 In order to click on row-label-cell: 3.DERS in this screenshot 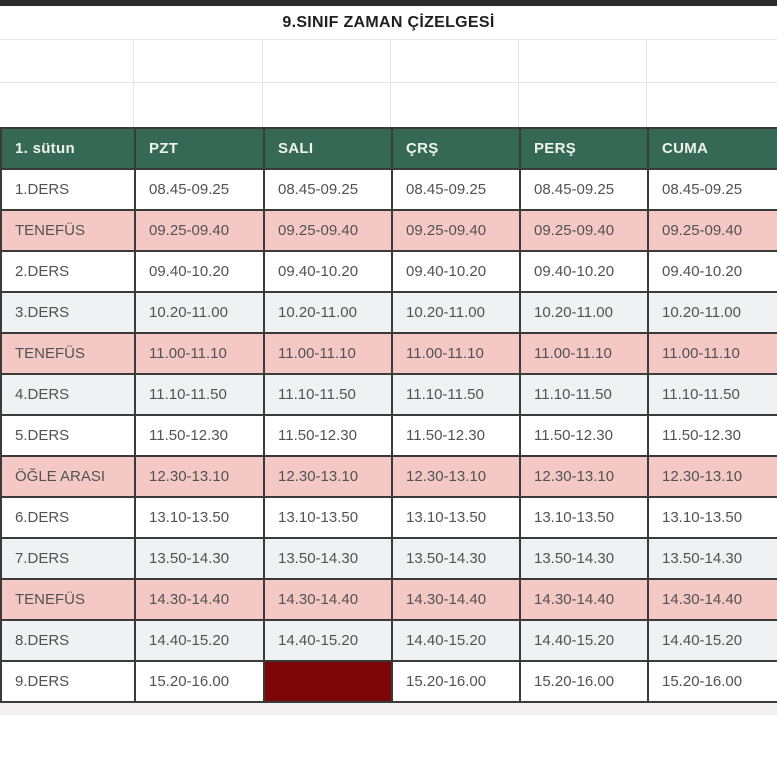, I will do `click(68, 312)`.